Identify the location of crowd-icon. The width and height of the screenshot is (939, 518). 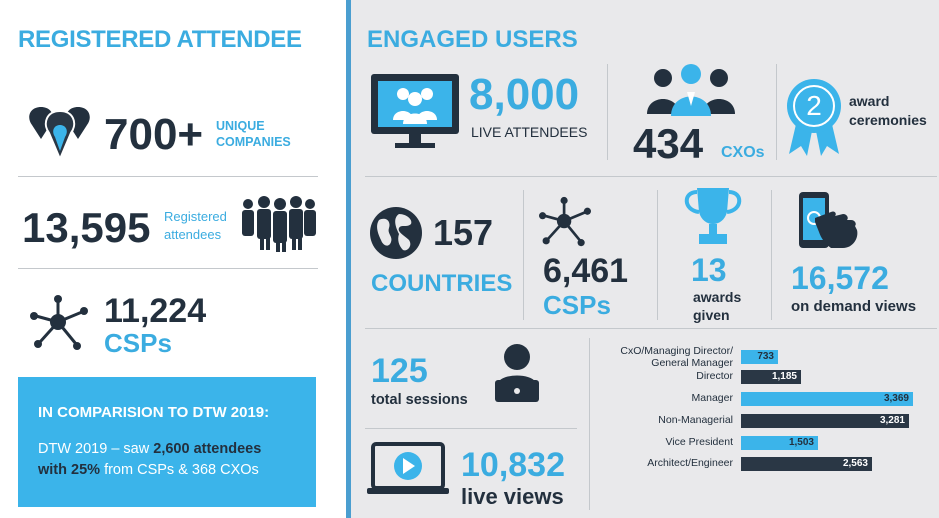
(279, 224).